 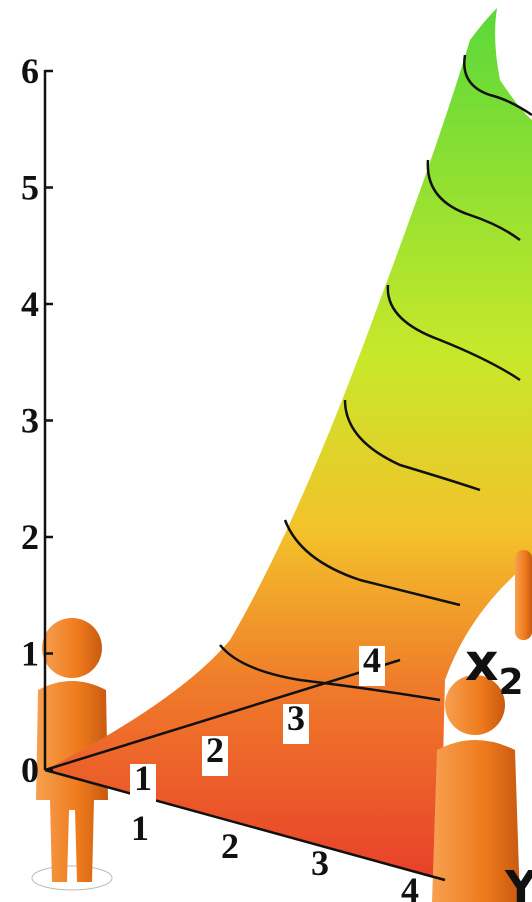 What do you see at coordinates (30, 188) in the screenshot?
I see `vertical-tick-label: 5` at bounding box center [30, 188].